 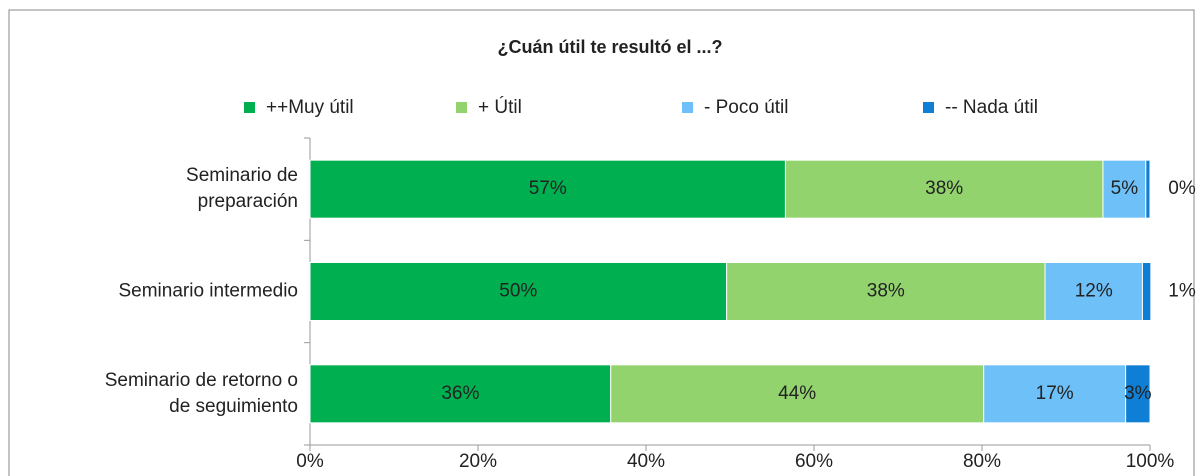 I want to click on y-tick-label: Seminario de retorno o de seguimiento, so click(x=201, y=393).